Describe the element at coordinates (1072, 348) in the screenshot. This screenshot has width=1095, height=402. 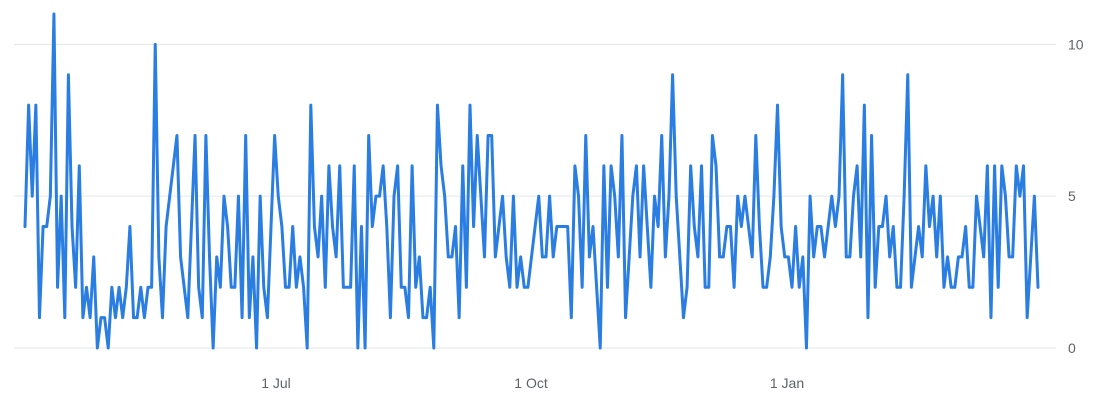
I see `y-tick-label-0: 0` at that location.